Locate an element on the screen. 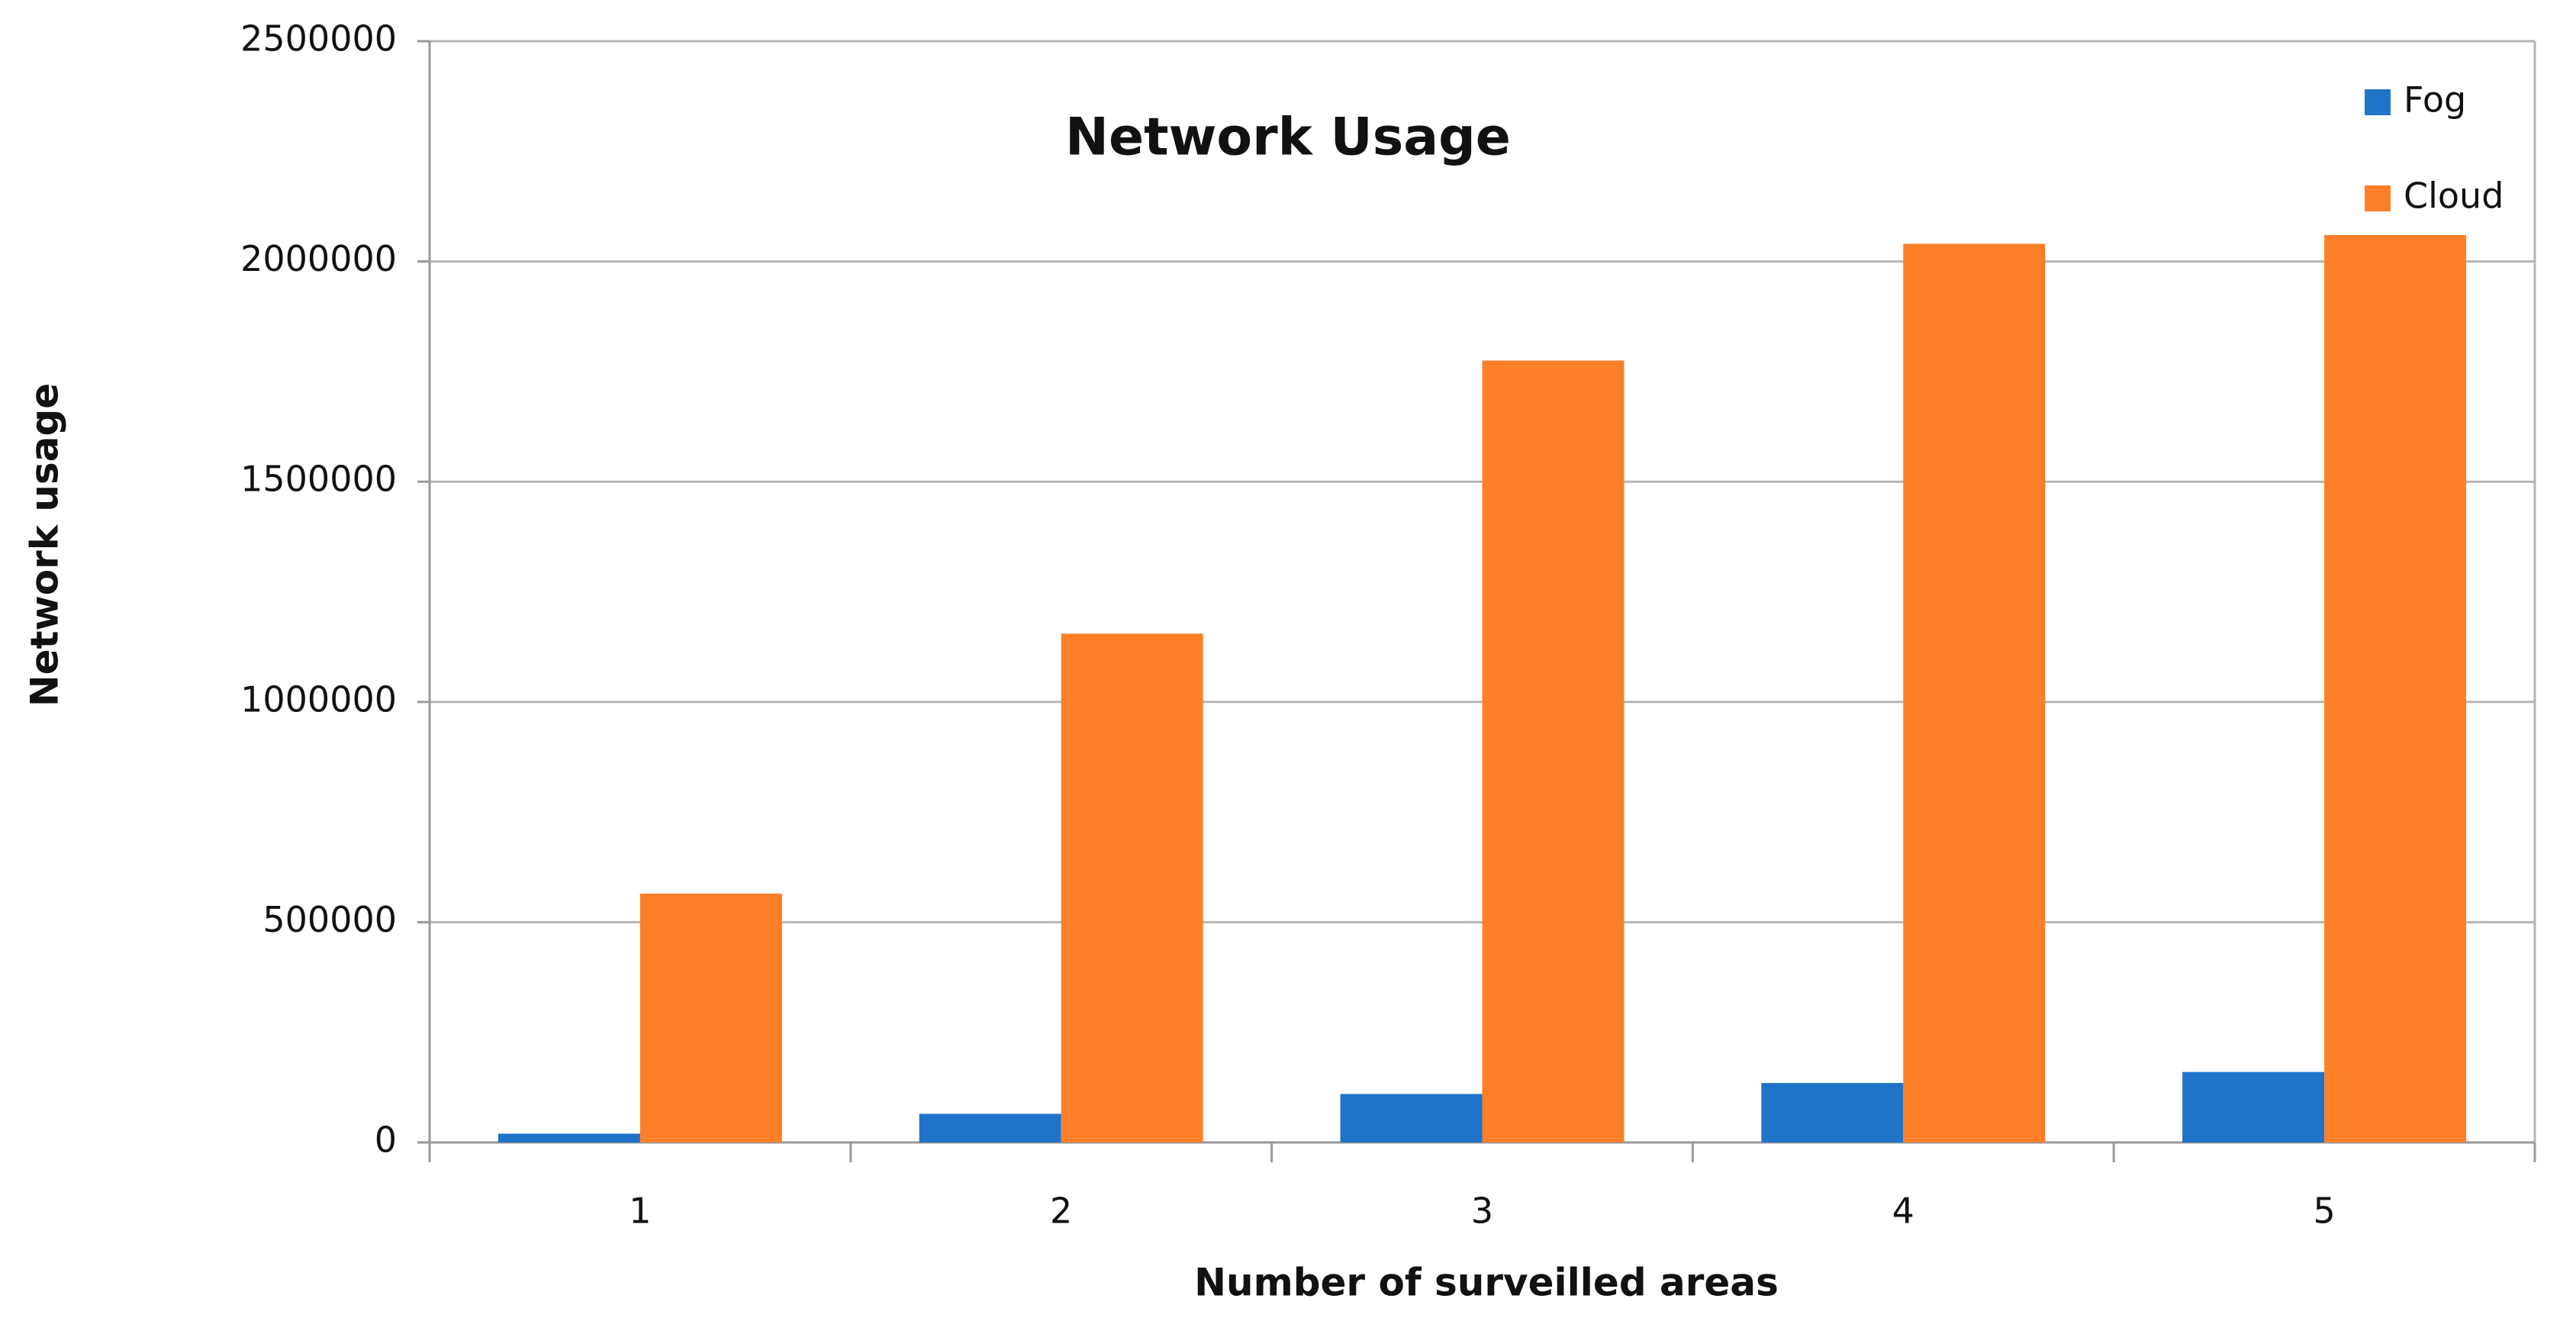  x-tick-label: 5 is located at coordinates (2324, 1211).